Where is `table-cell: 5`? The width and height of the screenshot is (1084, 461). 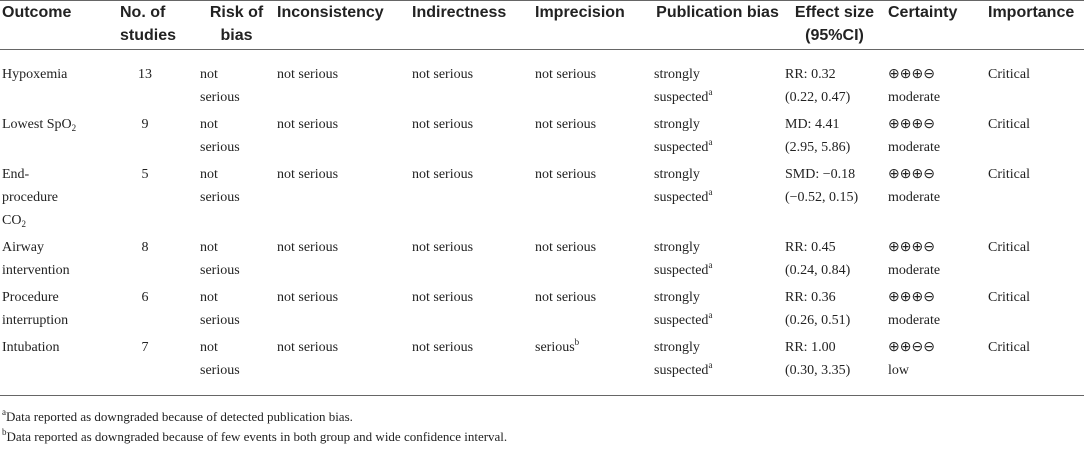
table-cell: 5 is located at coordinates (158, 197).